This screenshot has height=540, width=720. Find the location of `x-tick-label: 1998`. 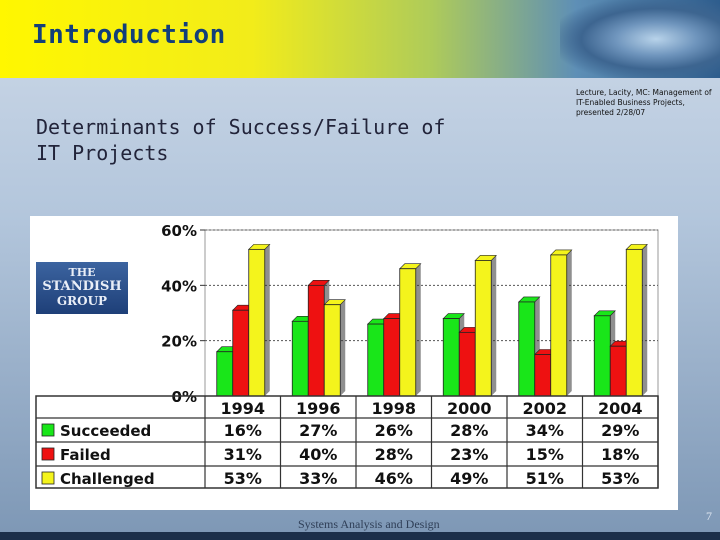

x-tick-label: 1998 is located at coordinates (393, 408).